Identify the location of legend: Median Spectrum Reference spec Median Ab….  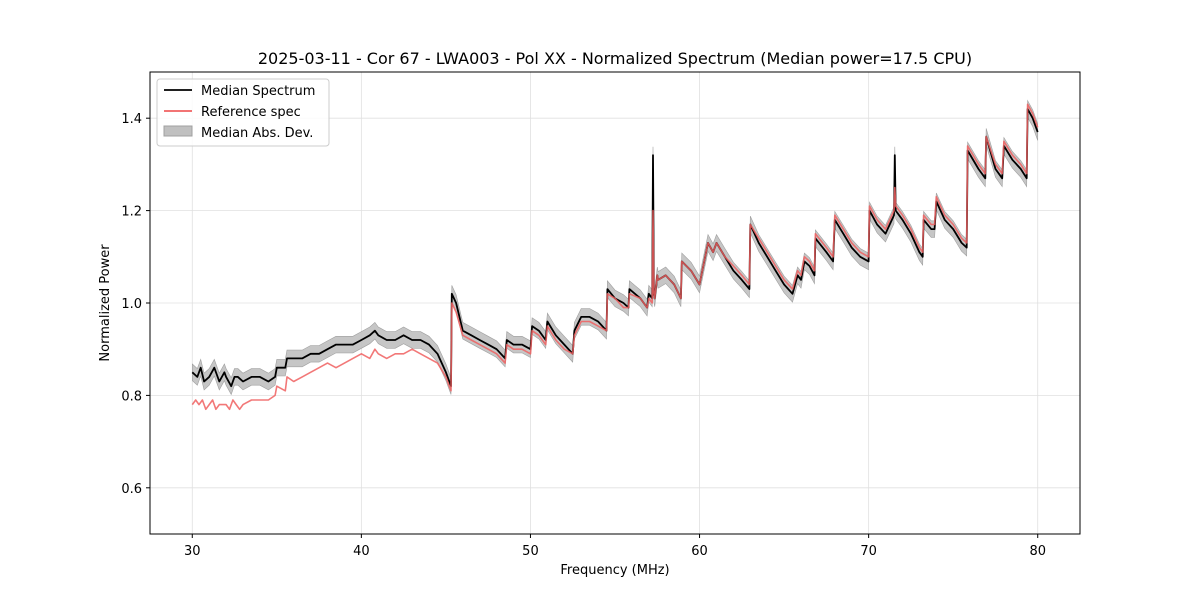
(243, 112).